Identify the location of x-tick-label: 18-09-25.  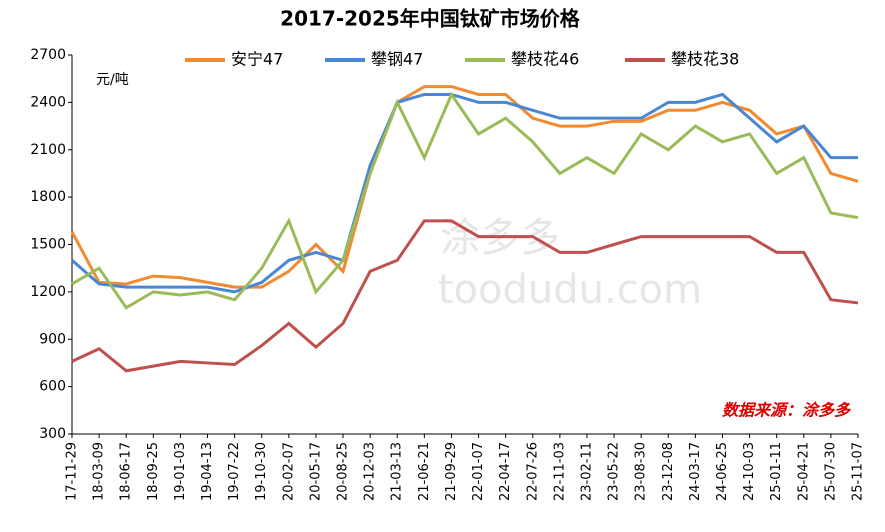
(153, 471).